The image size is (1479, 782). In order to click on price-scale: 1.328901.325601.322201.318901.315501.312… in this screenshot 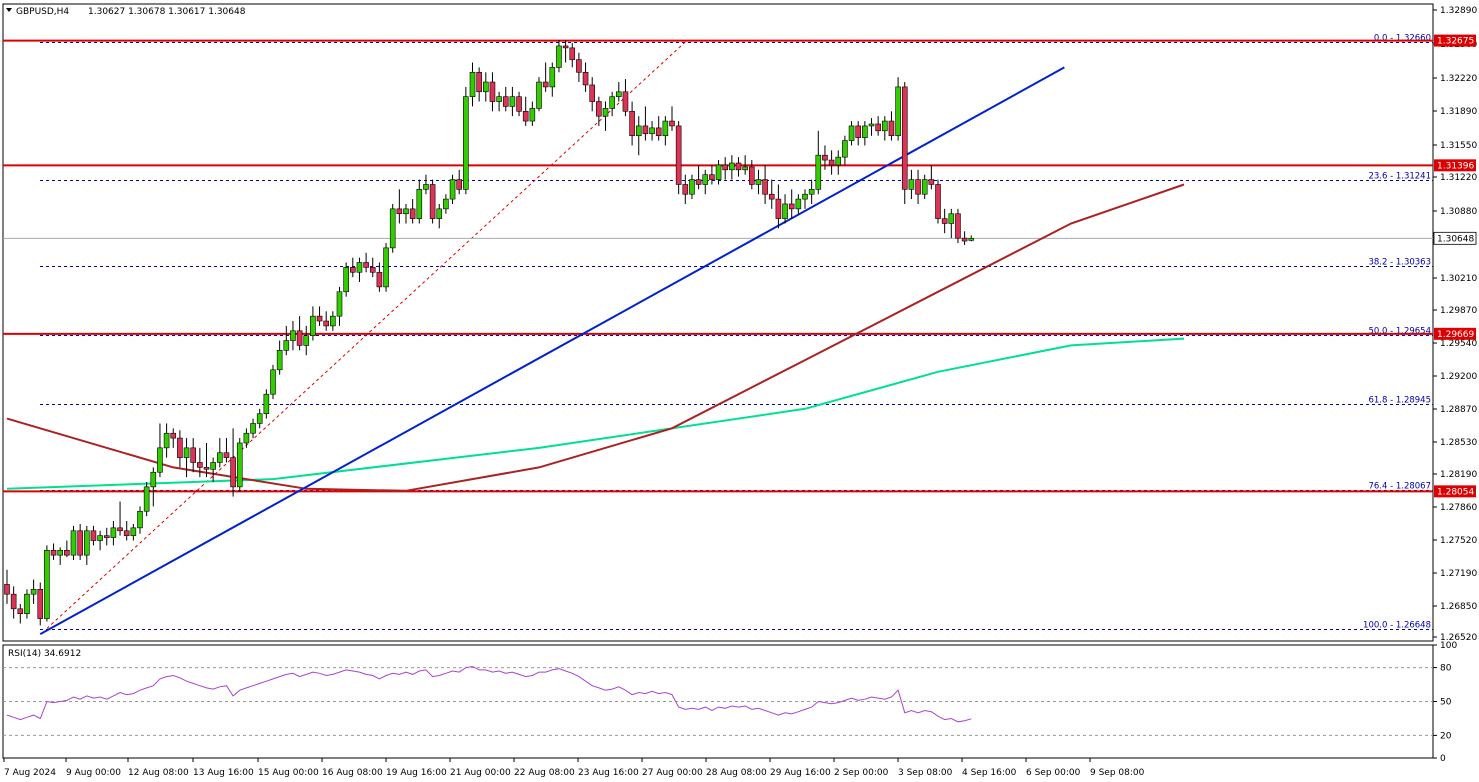, I will do `click(1455, 324)`.